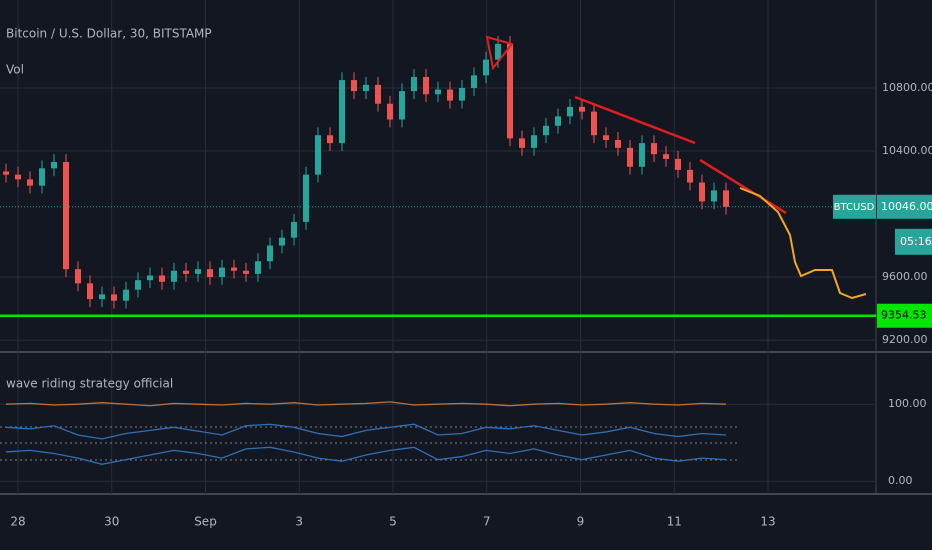 The image size is (932, 550). I want to click on x-tick-label: 30, so click(111, 522).